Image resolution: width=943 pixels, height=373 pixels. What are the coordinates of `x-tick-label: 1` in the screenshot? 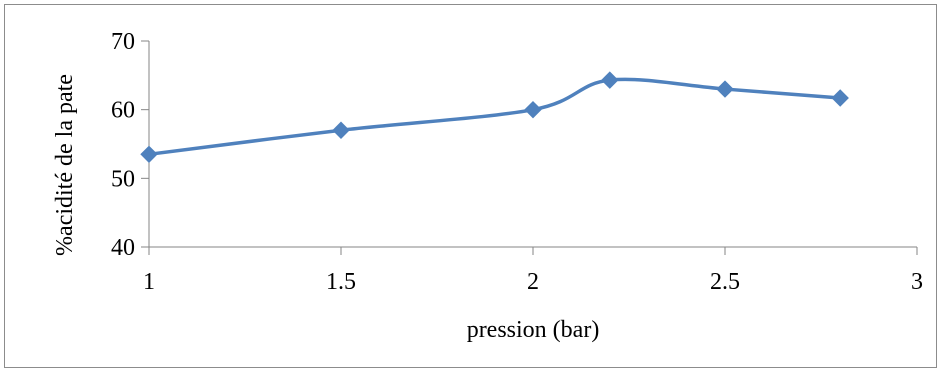 It's located at (149, 282).